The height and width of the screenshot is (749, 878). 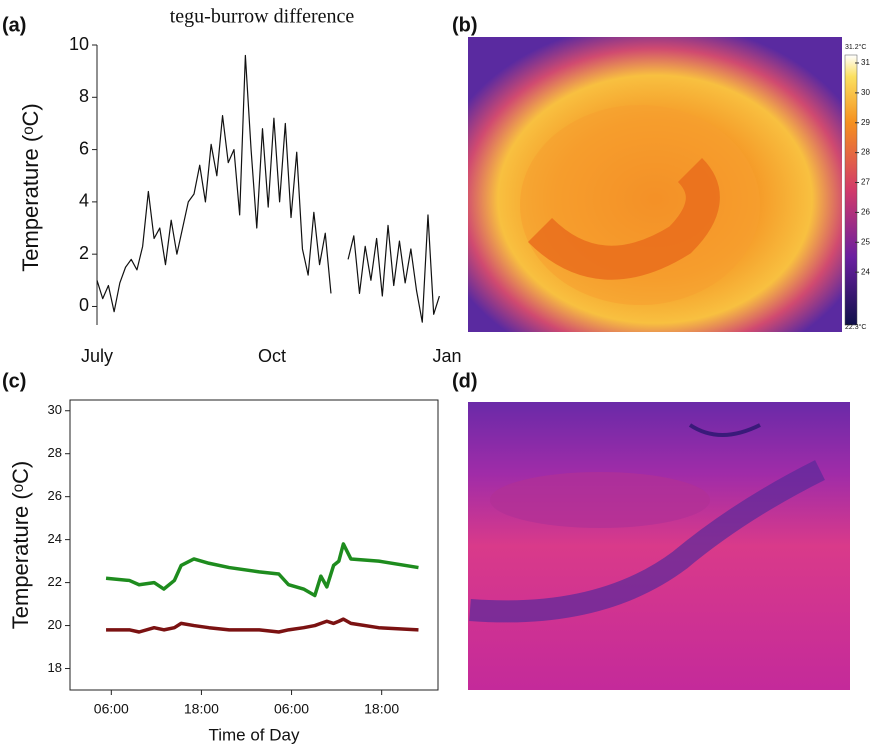 What do you see at coordinates (865, 271) in the screenshot?
I see `colorbar-tick-label: 24` at bounding box center [865, 271].